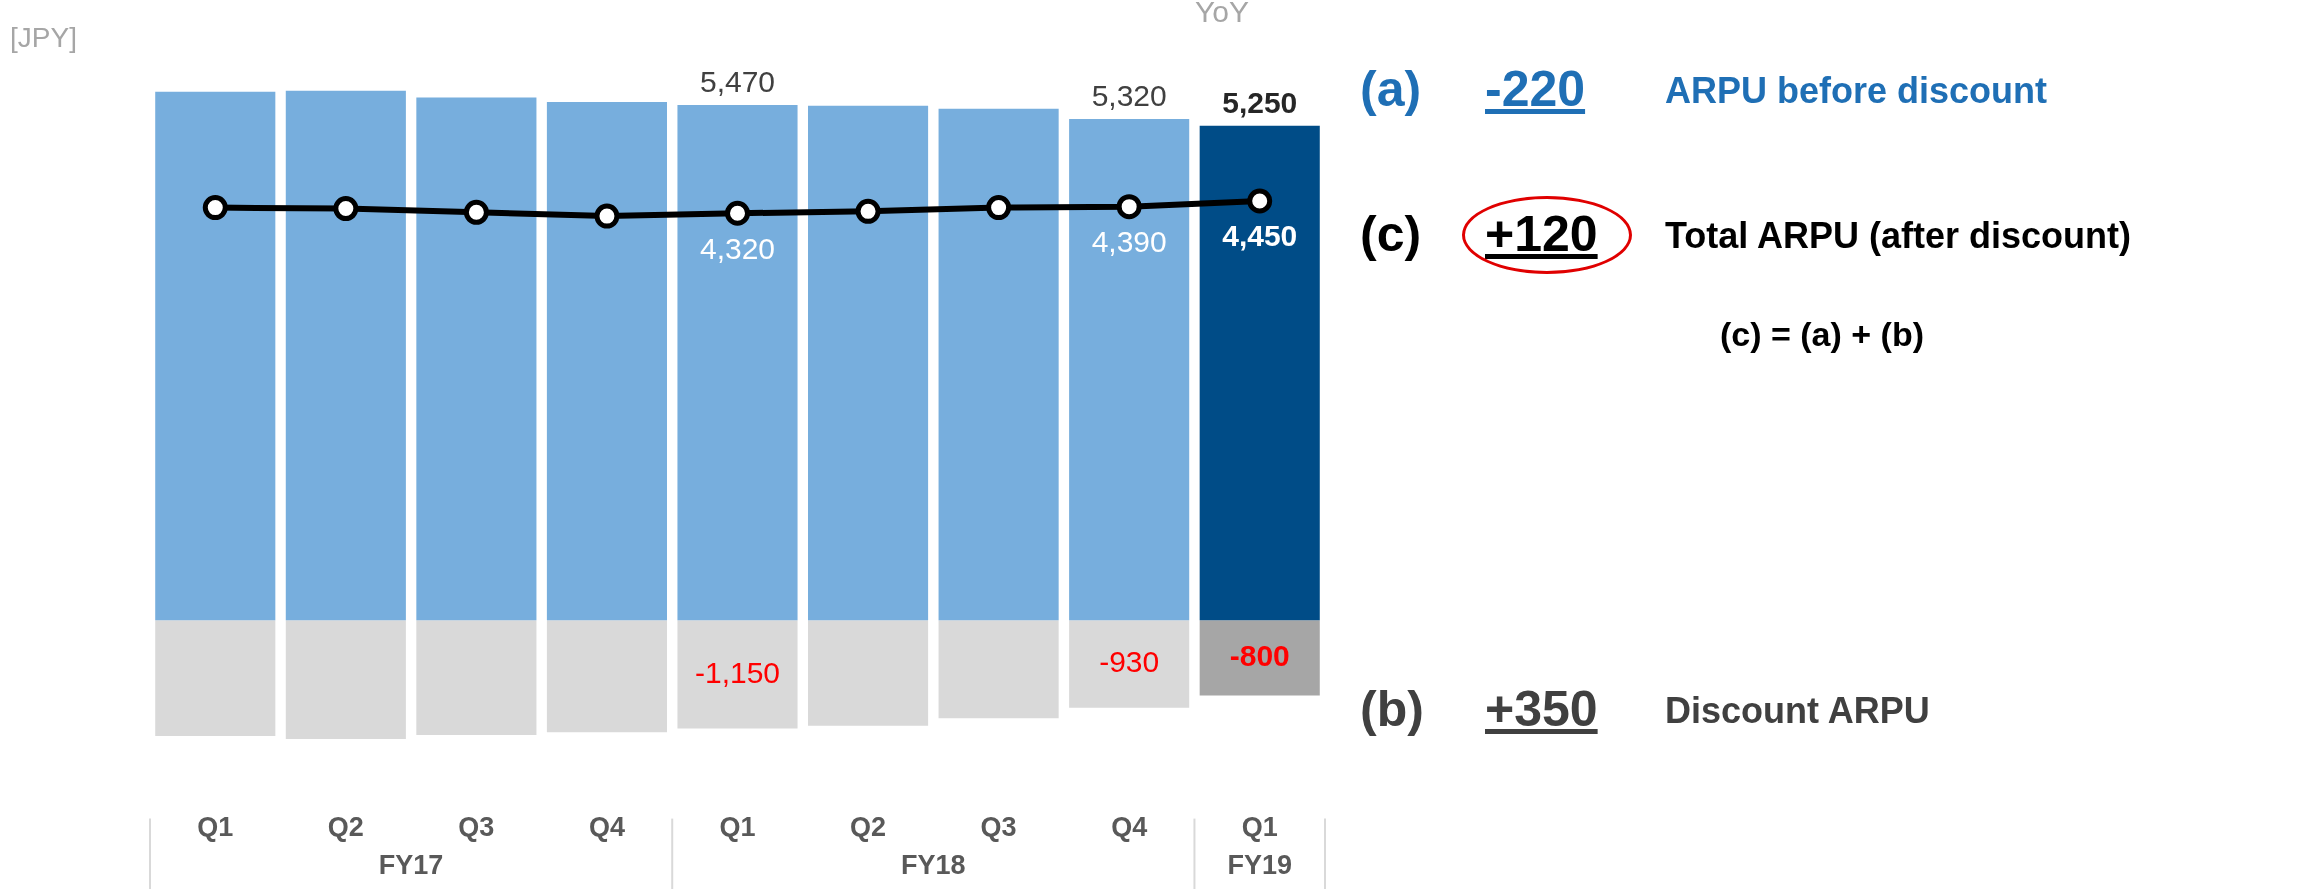  I want to click on text: -220, so click(1535, 89).